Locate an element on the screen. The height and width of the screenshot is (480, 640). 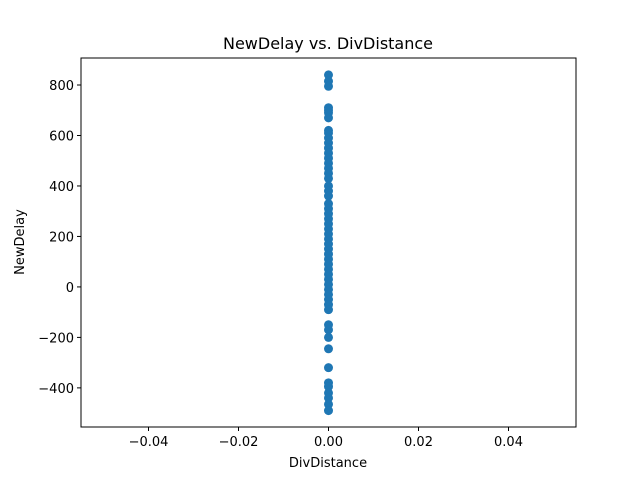
y-tick-label: −200 is located at coordinates (56, 338).